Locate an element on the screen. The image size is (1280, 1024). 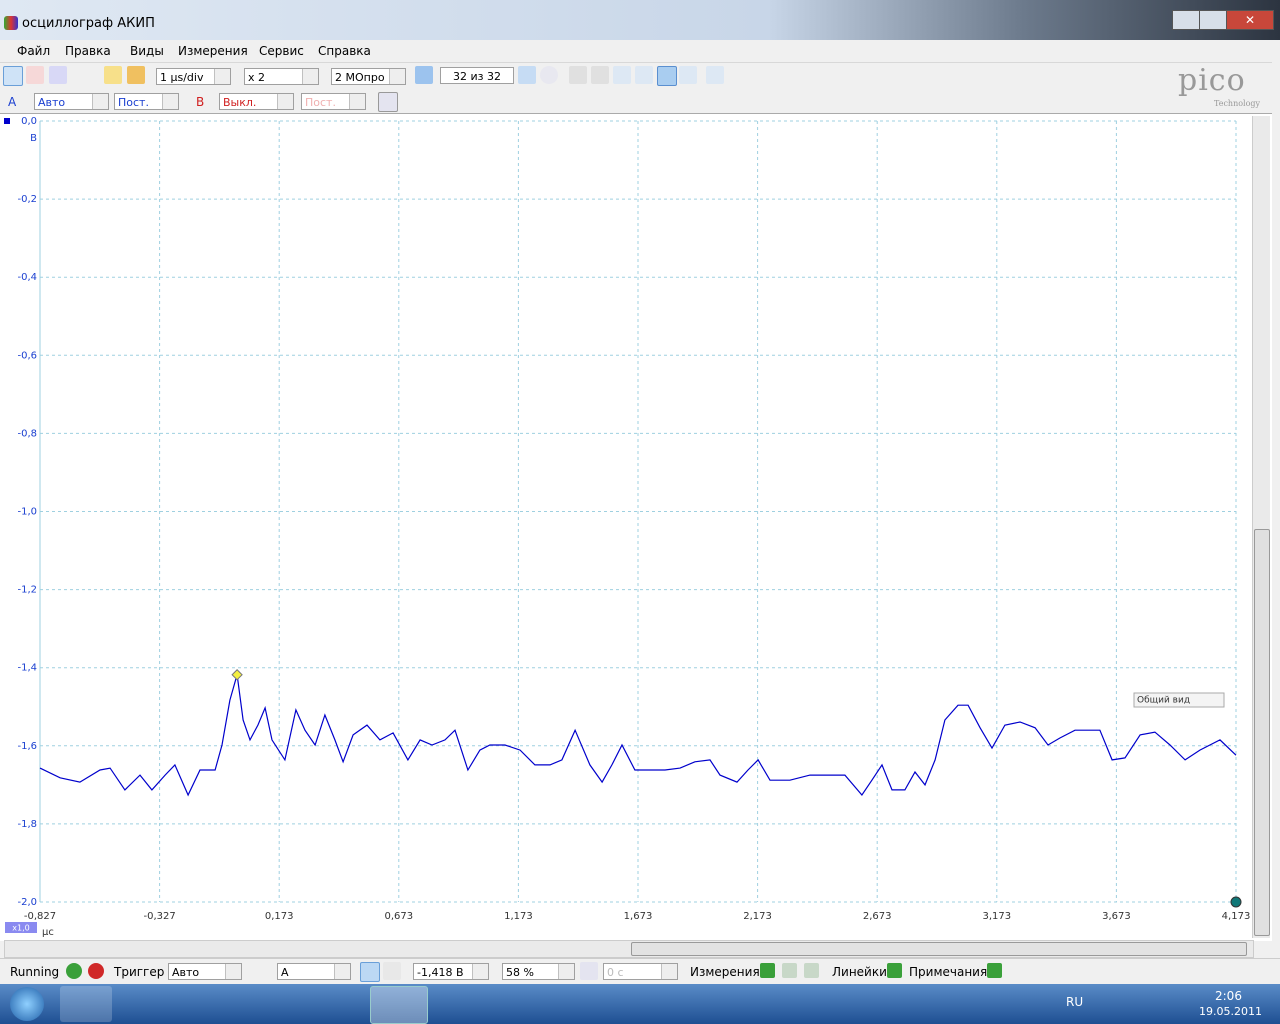
timebase-select: 1 µs/div is located at coordinates (193, 76).